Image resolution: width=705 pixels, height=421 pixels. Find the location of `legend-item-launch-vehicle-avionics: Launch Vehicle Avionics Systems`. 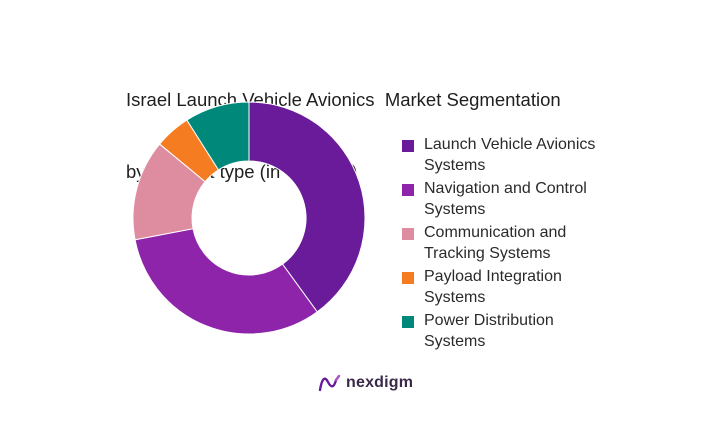

legend-item-launch-vehicle-avionics: Launch Vehicle Avionics Systems is located at coordinates (532, 156).